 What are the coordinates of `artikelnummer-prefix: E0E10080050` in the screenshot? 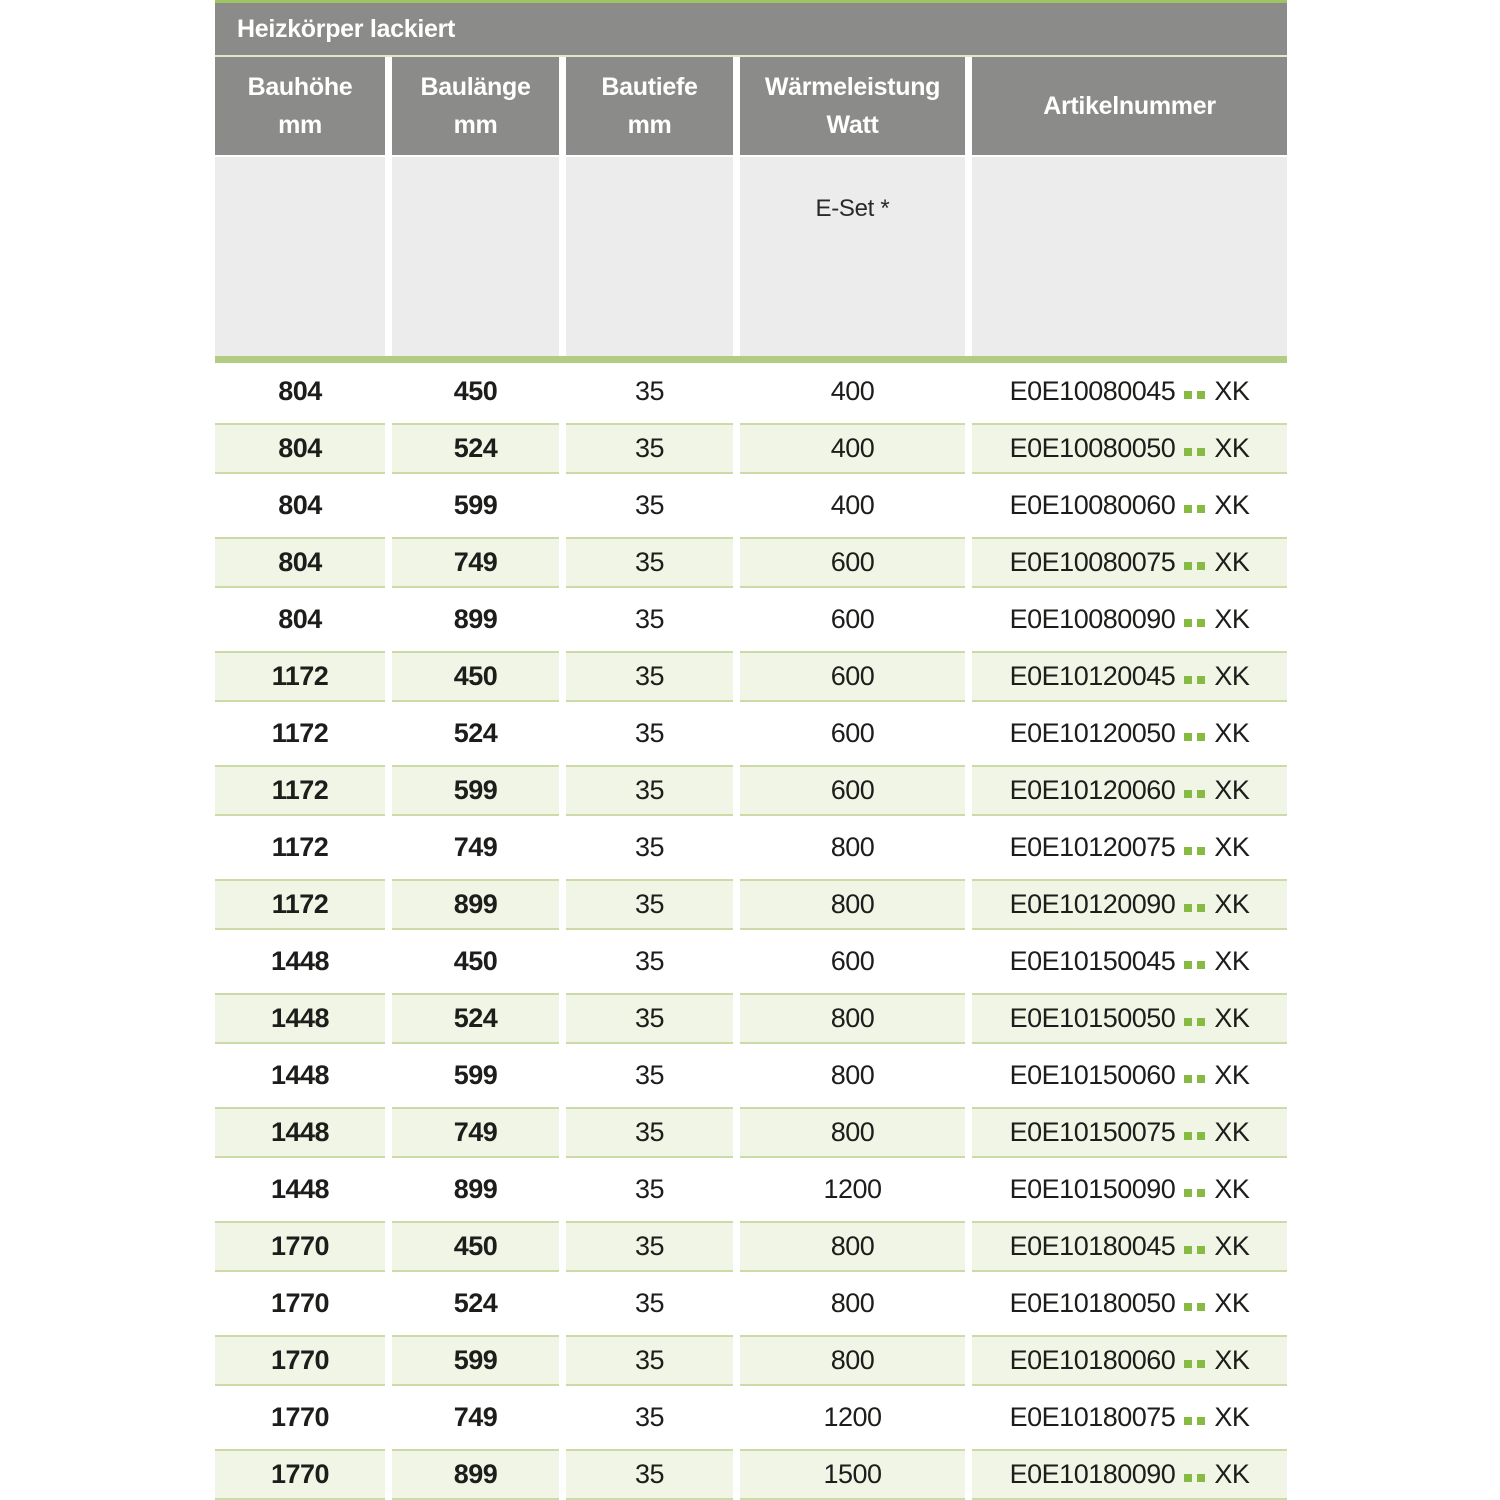 It's located at (1092, 448).